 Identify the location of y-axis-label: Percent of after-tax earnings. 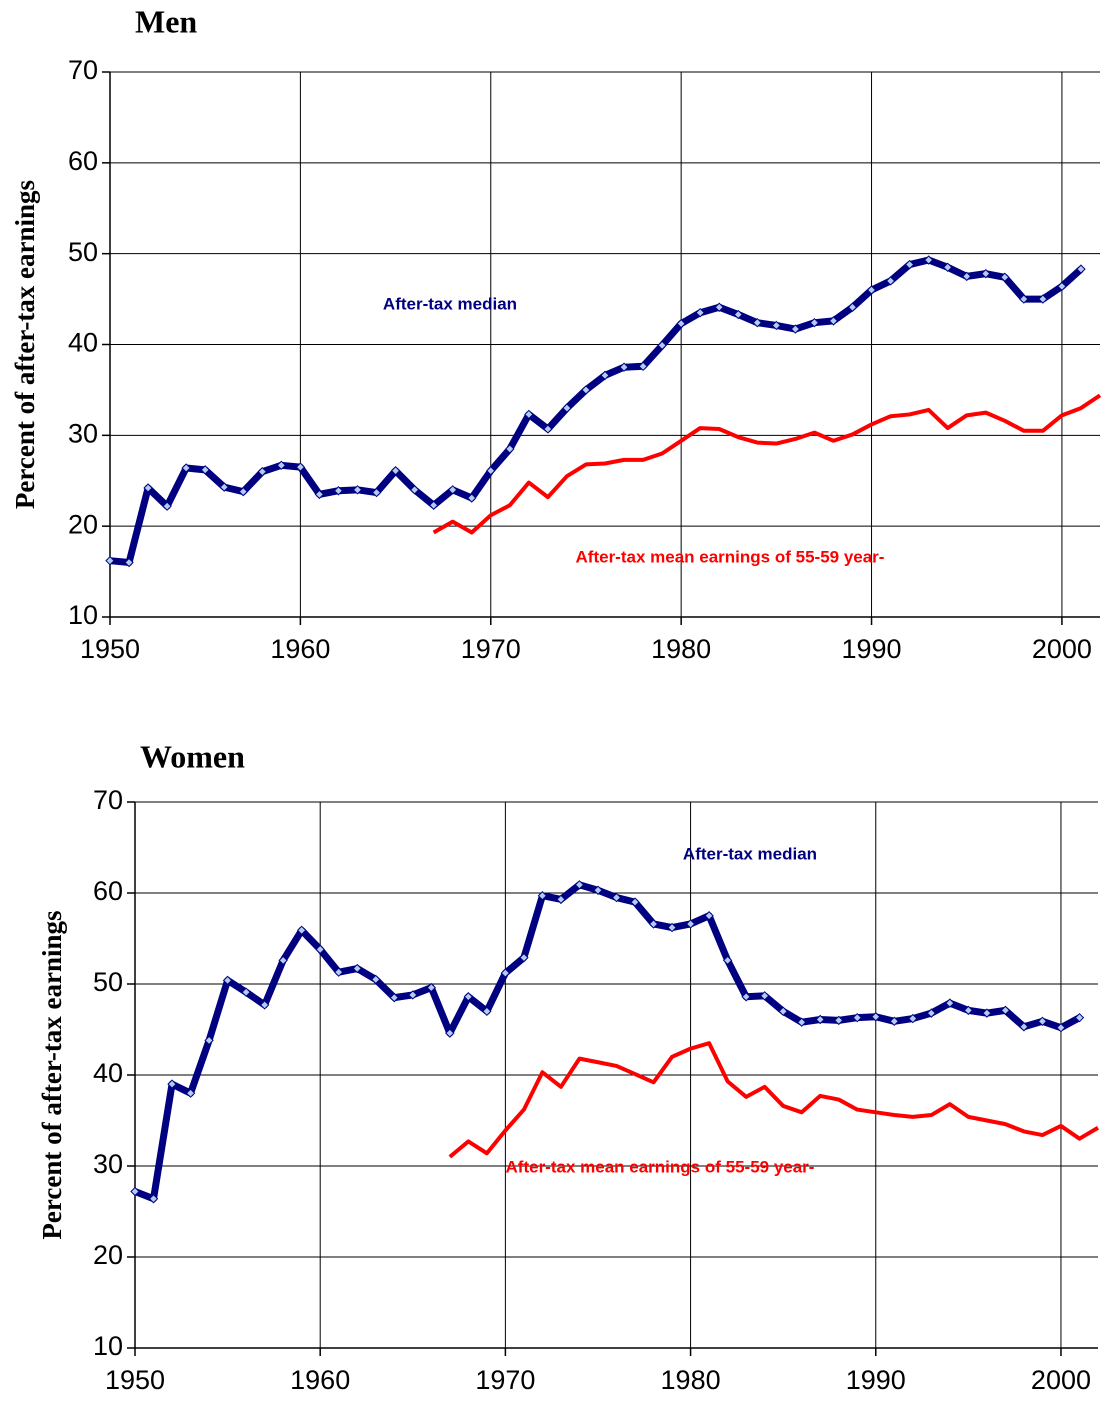
(52, 1074).